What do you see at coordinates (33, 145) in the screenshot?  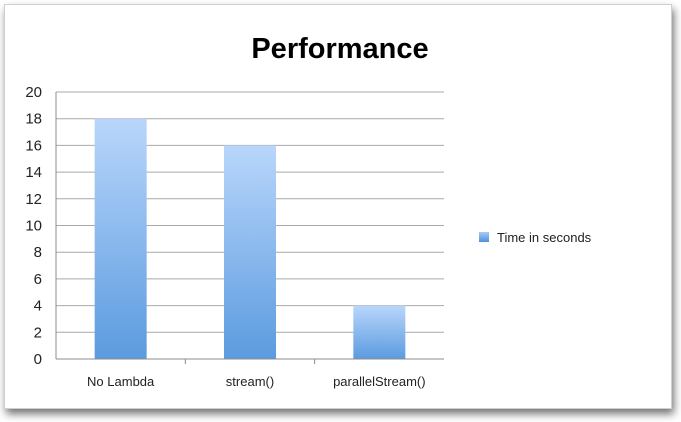 I see `y-tick-label: 16` at bounding box center [33, 145].